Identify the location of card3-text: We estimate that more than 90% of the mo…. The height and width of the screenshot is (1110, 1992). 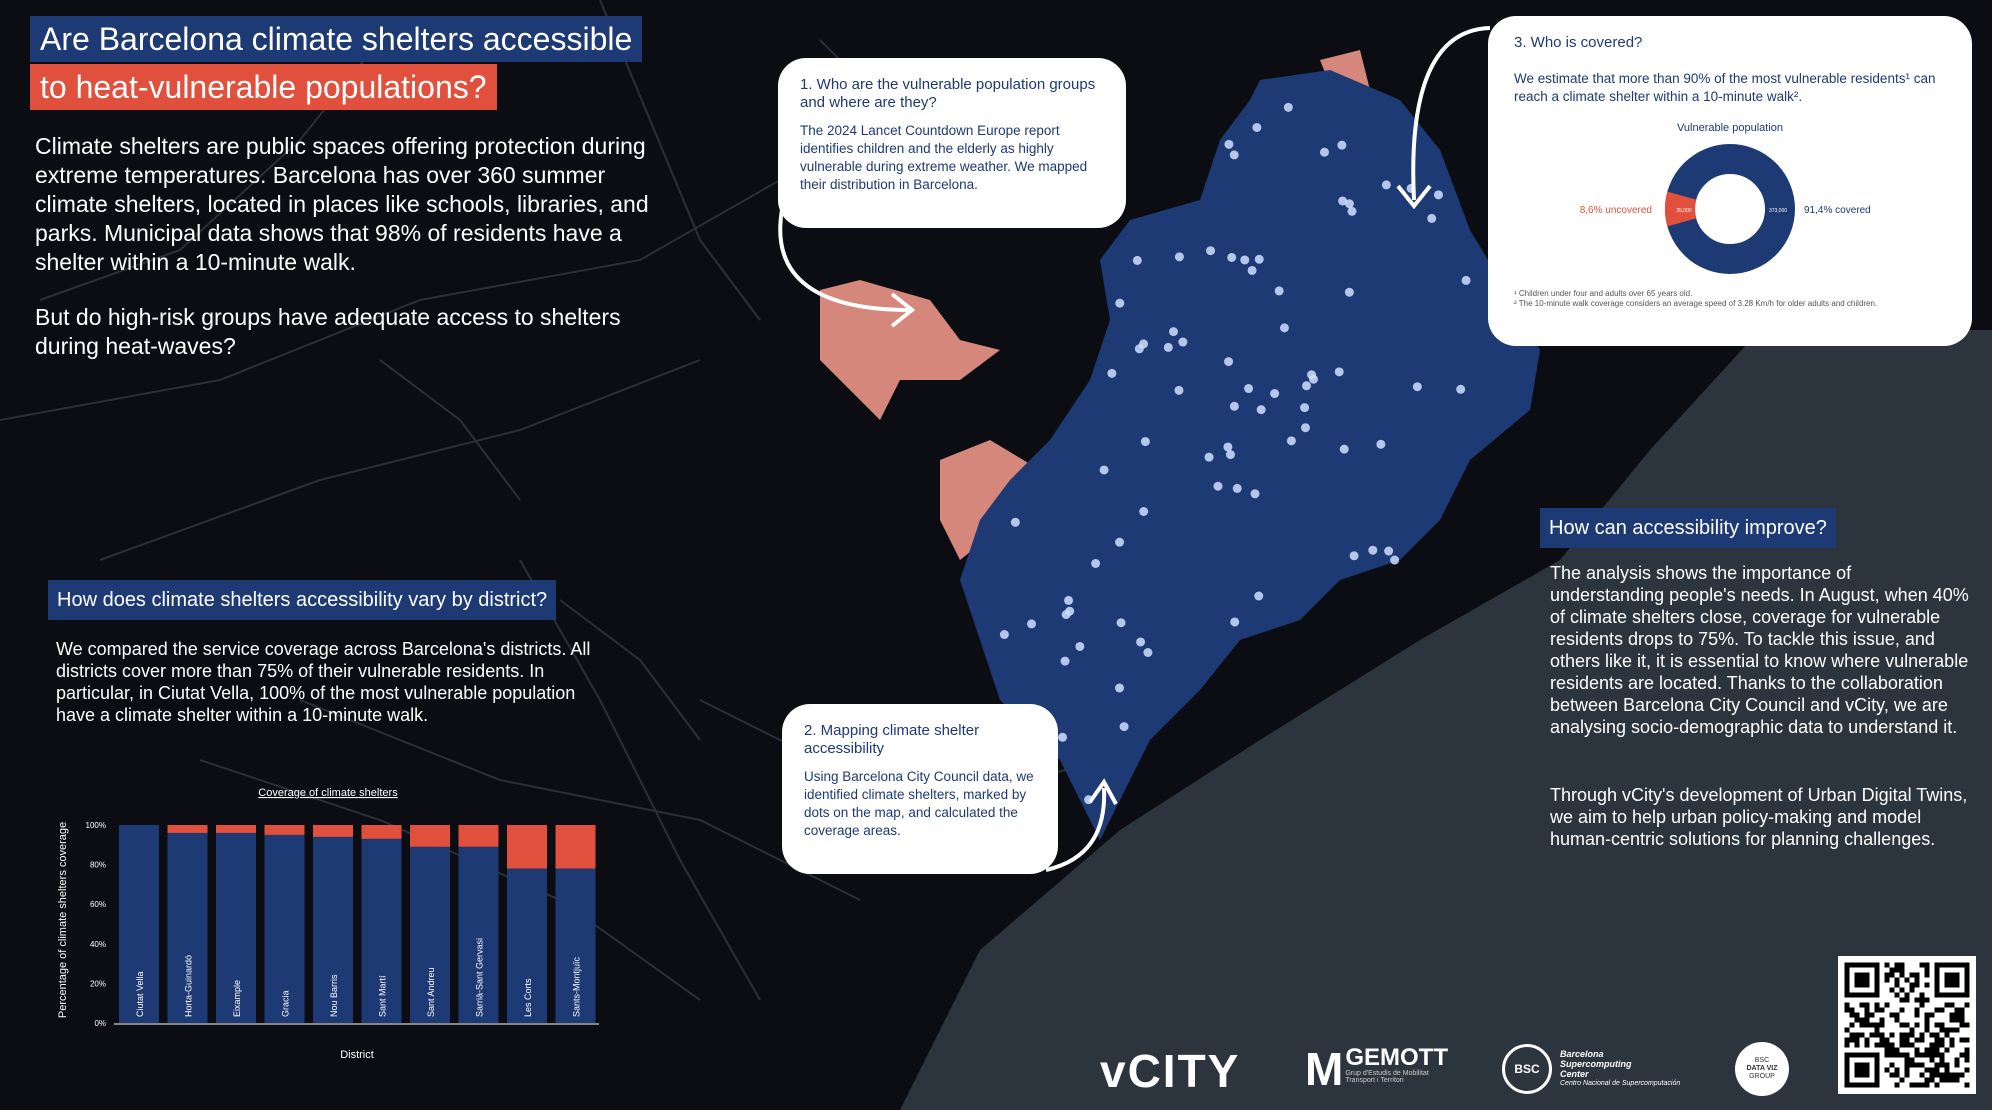
(1725, 87).